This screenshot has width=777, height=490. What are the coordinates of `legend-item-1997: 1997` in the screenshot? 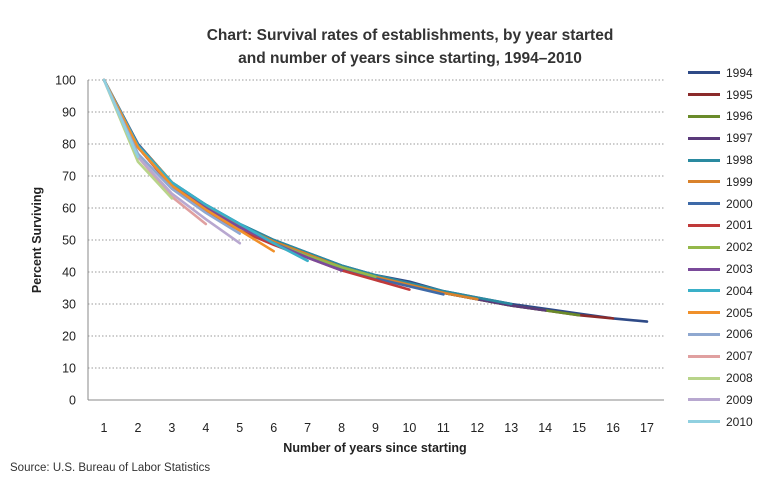 It's located at (731, 138).